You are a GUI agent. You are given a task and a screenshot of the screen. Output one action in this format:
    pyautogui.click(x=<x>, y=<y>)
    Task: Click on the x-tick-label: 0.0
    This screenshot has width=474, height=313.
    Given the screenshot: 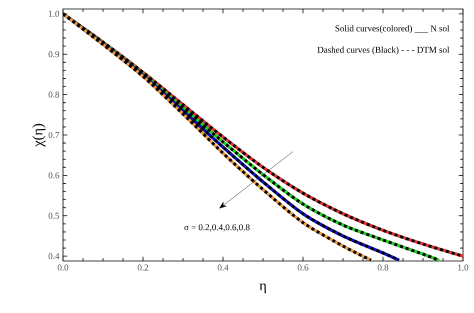 What is the action you would take?
    pyautogui.click(x=63, y=267)
    